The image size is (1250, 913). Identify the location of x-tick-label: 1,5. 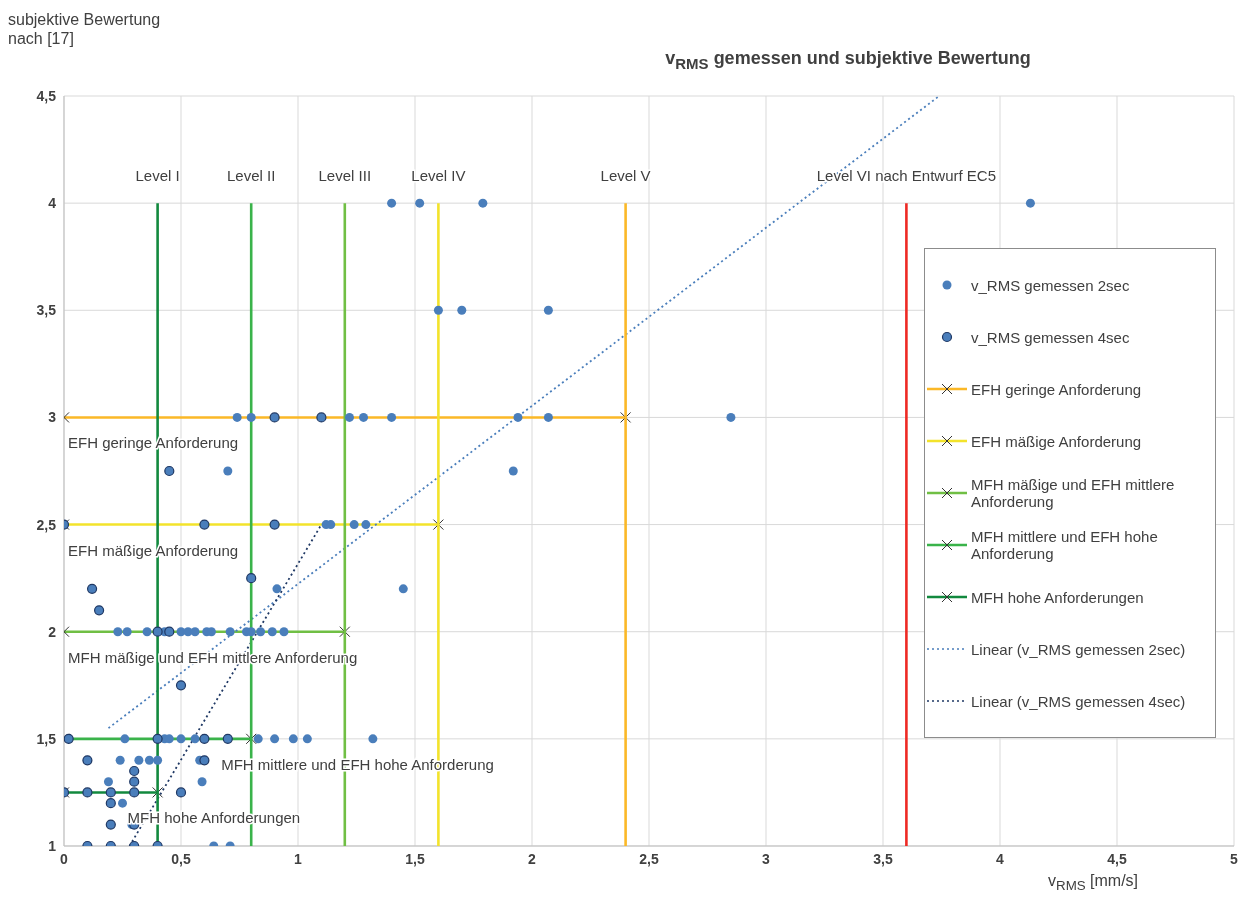
(415, 858).